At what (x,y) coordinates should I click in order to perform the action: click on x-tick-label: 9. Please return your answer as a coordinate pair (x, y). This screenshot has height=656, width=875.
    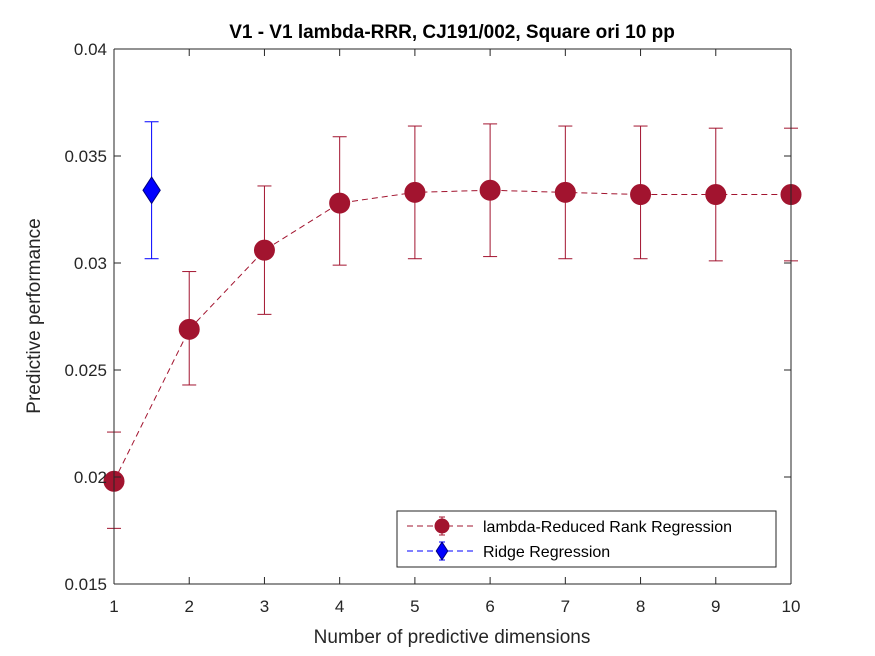
    Looking at the image, I should click on (715, 606).